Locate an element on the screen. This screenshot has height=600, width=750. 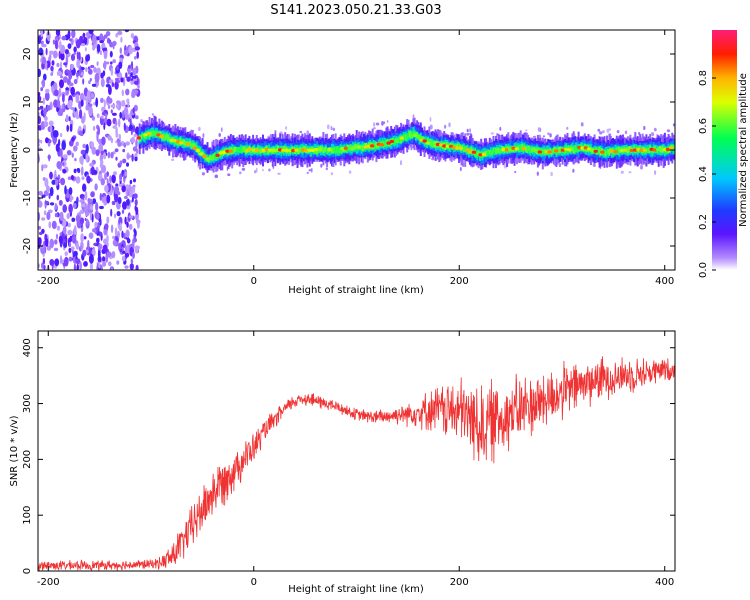
y-tick-label: 0 is located at coordinates (27, 150).